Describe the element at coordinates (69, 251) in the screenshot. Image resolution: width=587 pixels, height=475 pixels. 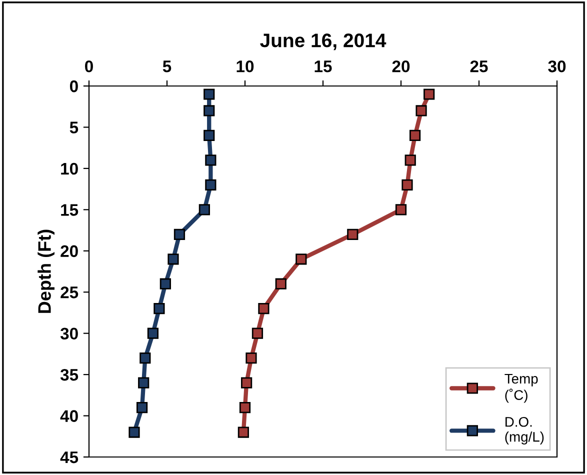
I see `y-tick-label: 20` at that location.